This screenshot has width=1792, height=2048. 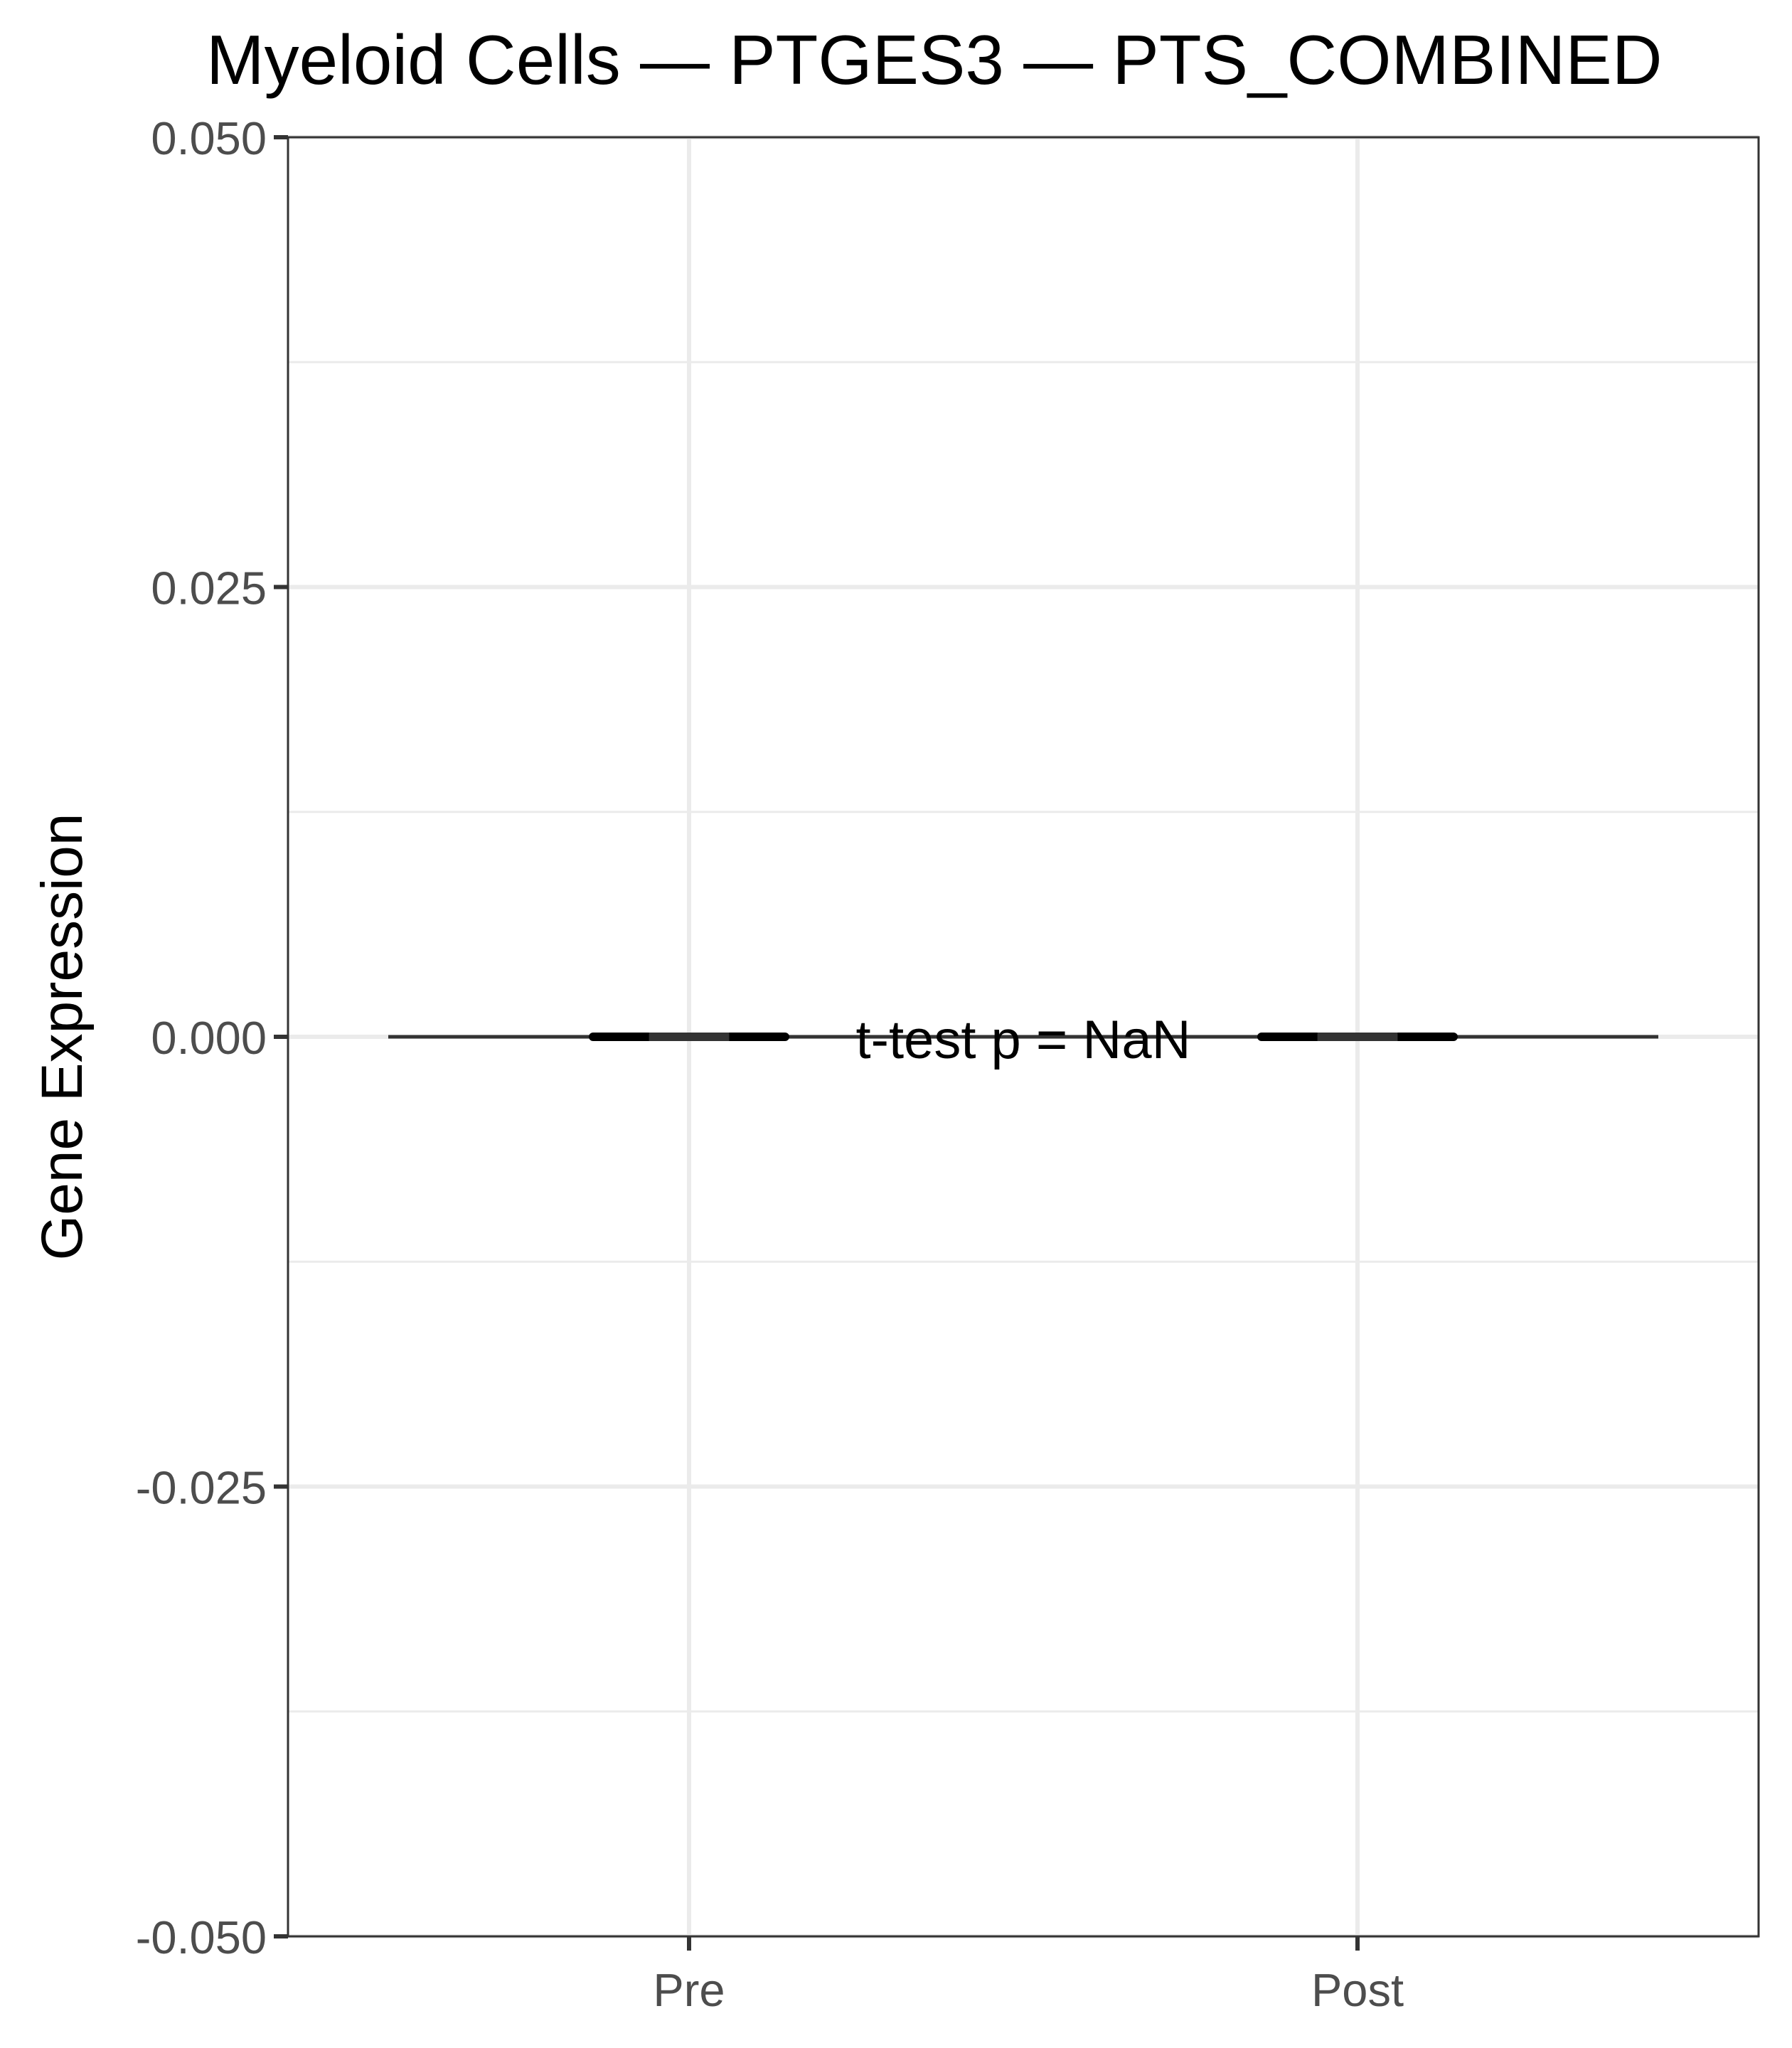 What do you see at coordinates (1028, 1976) in the screenshot?
I see `x-axis: Pre Post` at bounding box center [1028, 1976].